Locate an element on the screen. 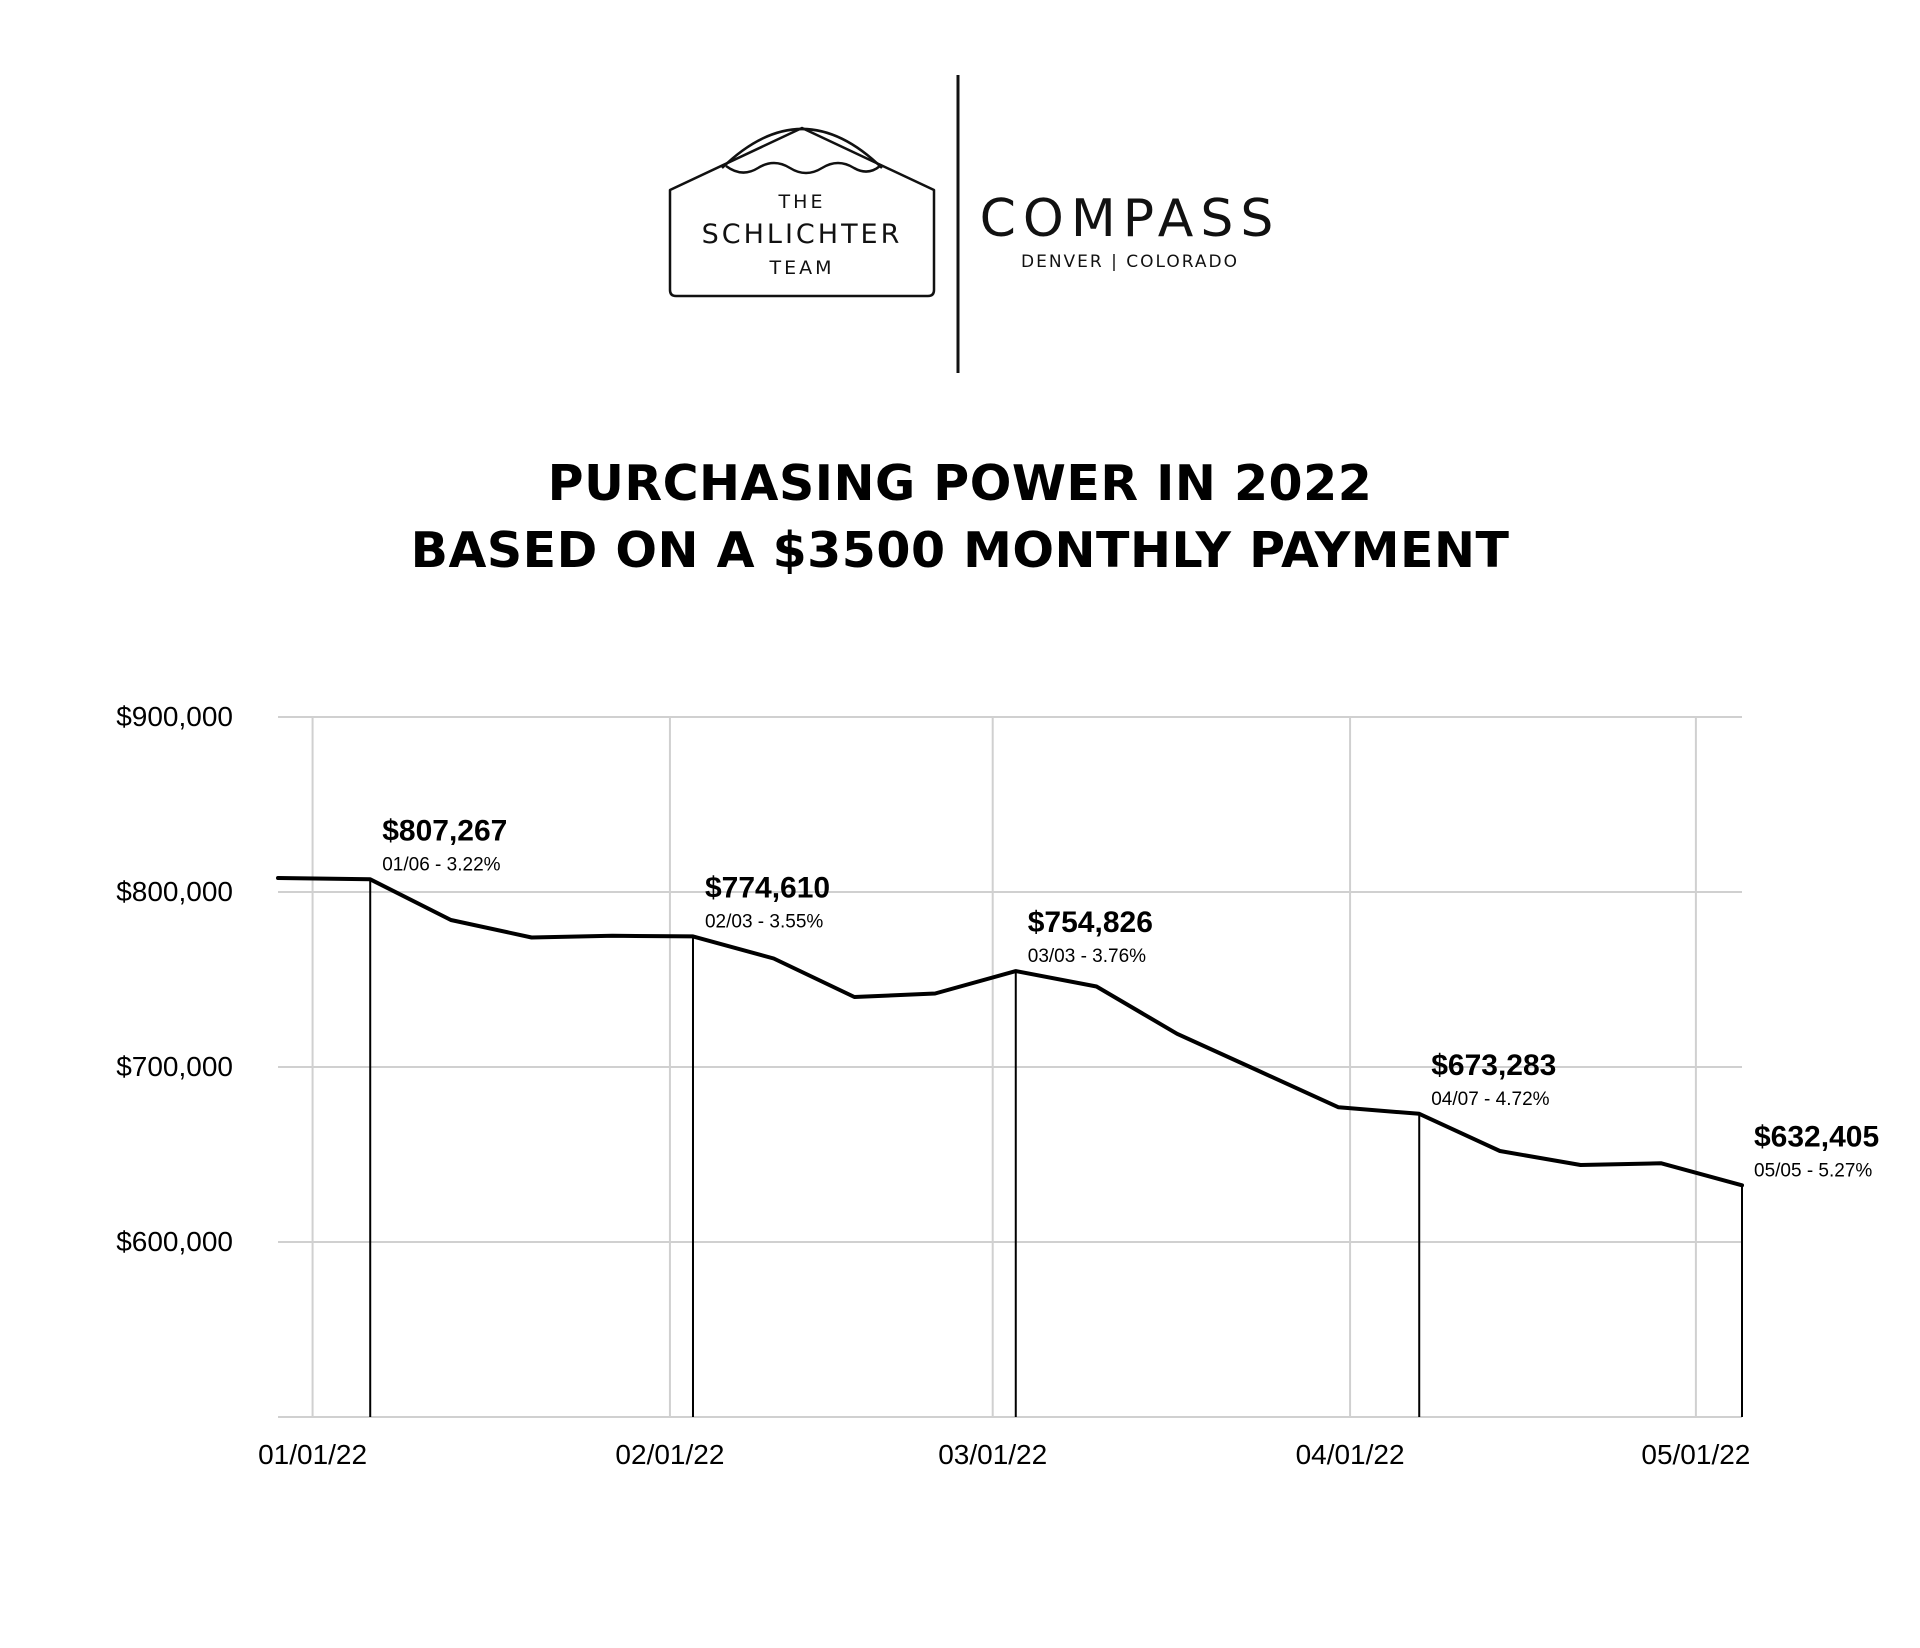 The height and width of the screenshot is (1648, 1920). annotation-value: $673,283 is located at coordinates (1493, 1065).